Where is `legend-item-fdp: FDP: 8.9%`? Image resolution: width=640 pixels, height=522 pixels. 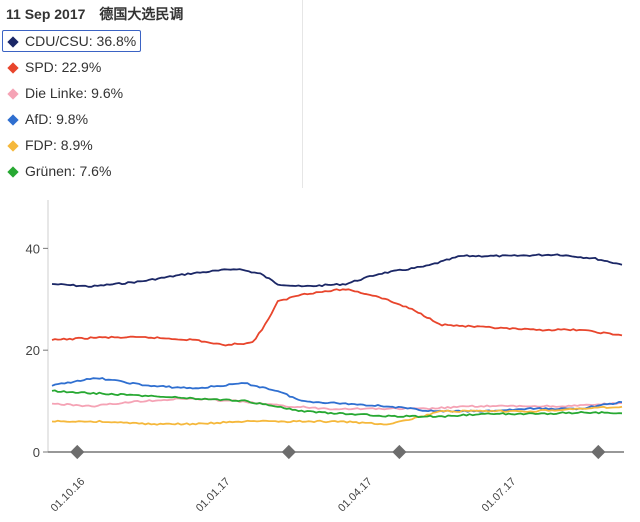
legend-item-fdp: FDP: 8.9% is located at coordinates (50, 145).